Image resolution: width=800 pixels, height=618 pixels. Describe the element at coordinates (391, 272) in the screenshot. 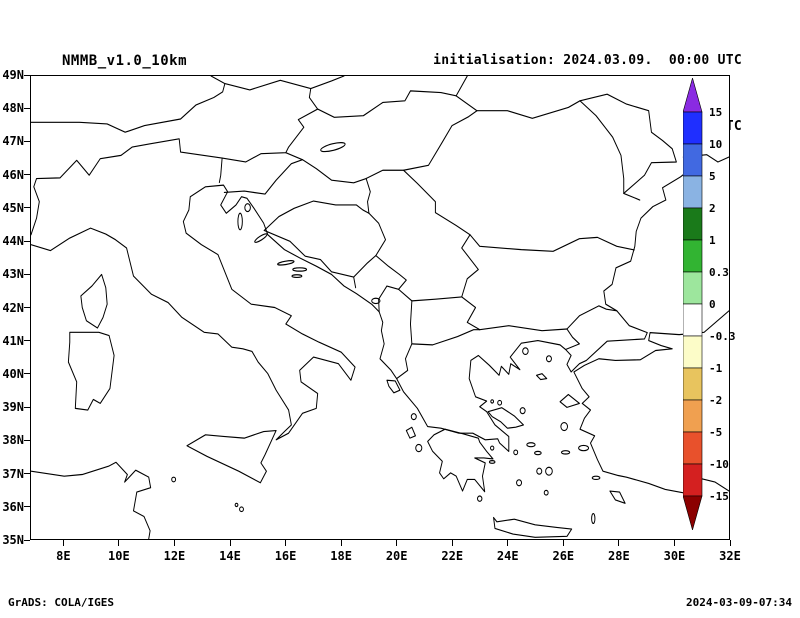

I see `border-serbia-montenegro-kosovo` at that location.